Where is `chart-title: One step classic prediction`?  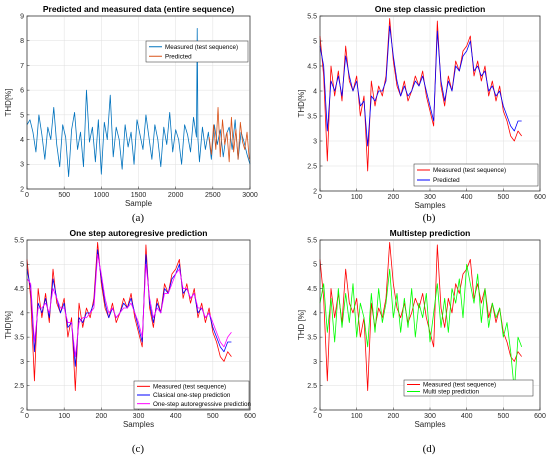
chart-title: One step classic prediction is located at coordinates (430, 9).